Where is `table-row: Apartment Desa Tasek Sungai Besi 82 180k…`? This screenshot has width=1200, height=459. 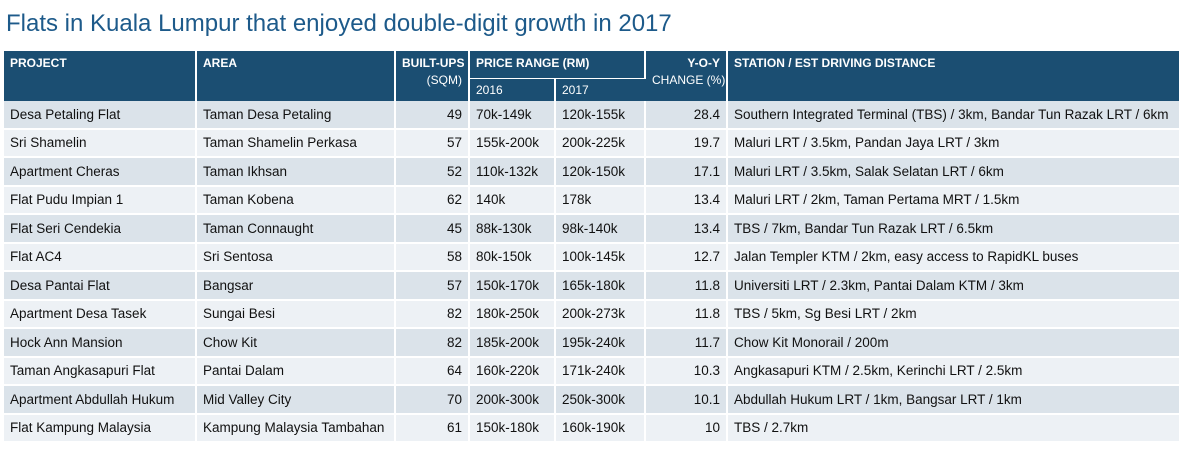
table-row: Apartment Desa Tasek Sungai Besi 82 180k… is located at coordinates (591, 314).